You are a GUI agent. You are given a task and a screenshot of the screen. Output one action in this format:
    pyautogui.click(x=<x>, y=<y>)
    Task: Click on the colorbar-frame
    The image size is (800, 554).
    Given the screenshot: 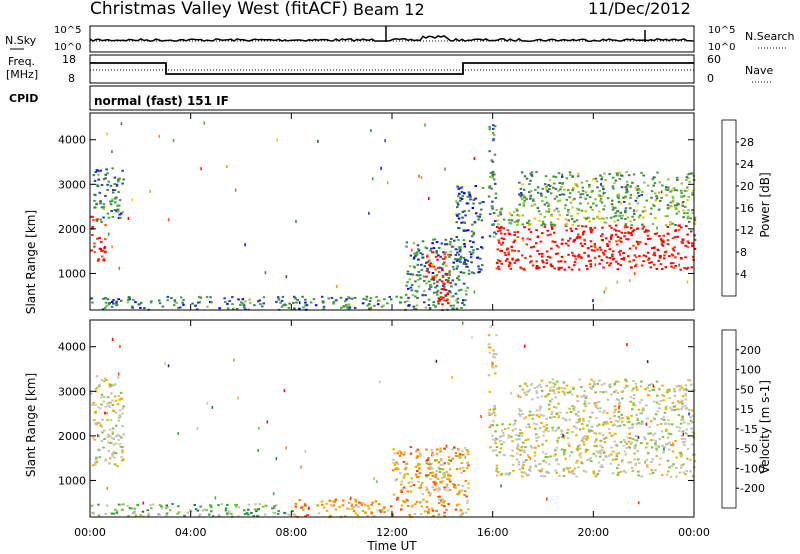 What is the action you would take?
    pyautogui.click(x=729, y=419)
    